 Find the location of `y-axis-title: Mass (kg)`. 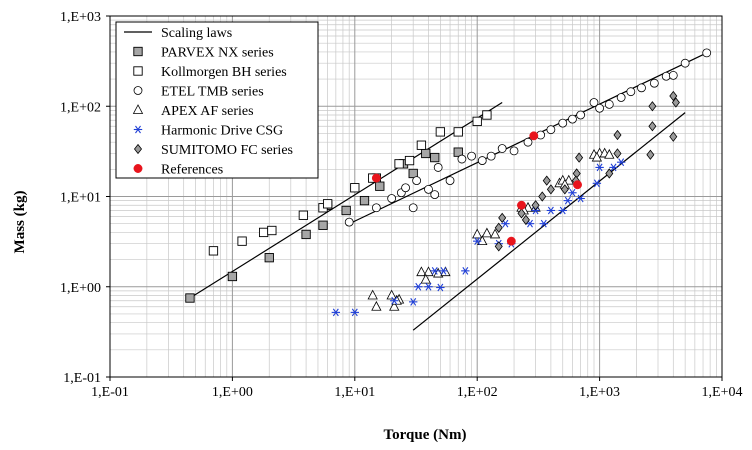

y-axis-title: Mass (kg) is located at coordinates (20, 222).